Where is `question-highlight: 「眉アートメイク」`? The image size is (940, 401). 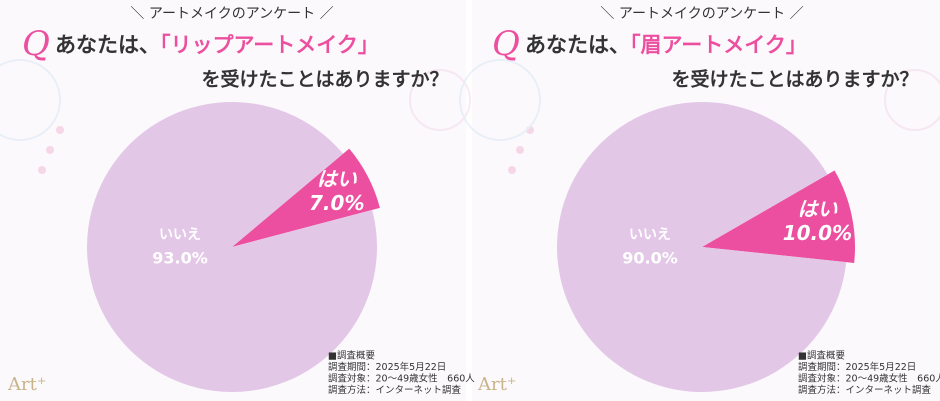 question-highlight: 「眉アートメイク」 is located at coordinates (718, 45).